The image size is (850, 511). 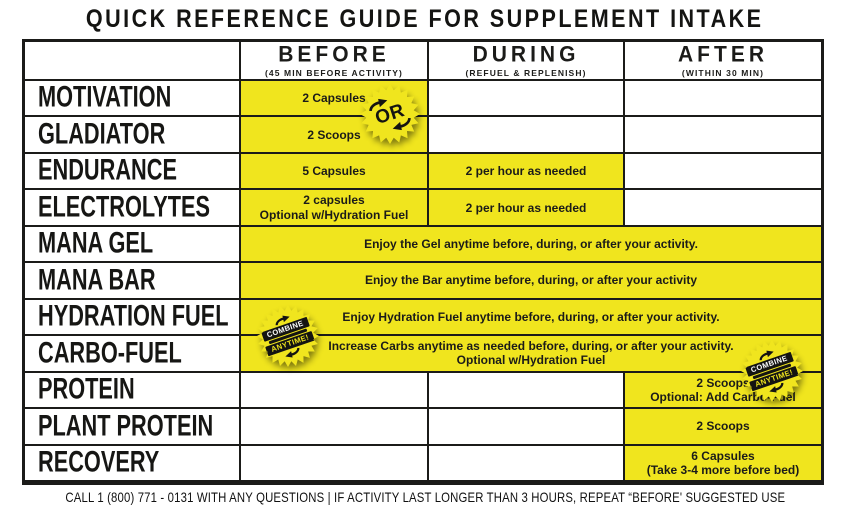 I want to click on header-after: AFTER (WITHIN 30 MIN), so click(x=723, y=61).